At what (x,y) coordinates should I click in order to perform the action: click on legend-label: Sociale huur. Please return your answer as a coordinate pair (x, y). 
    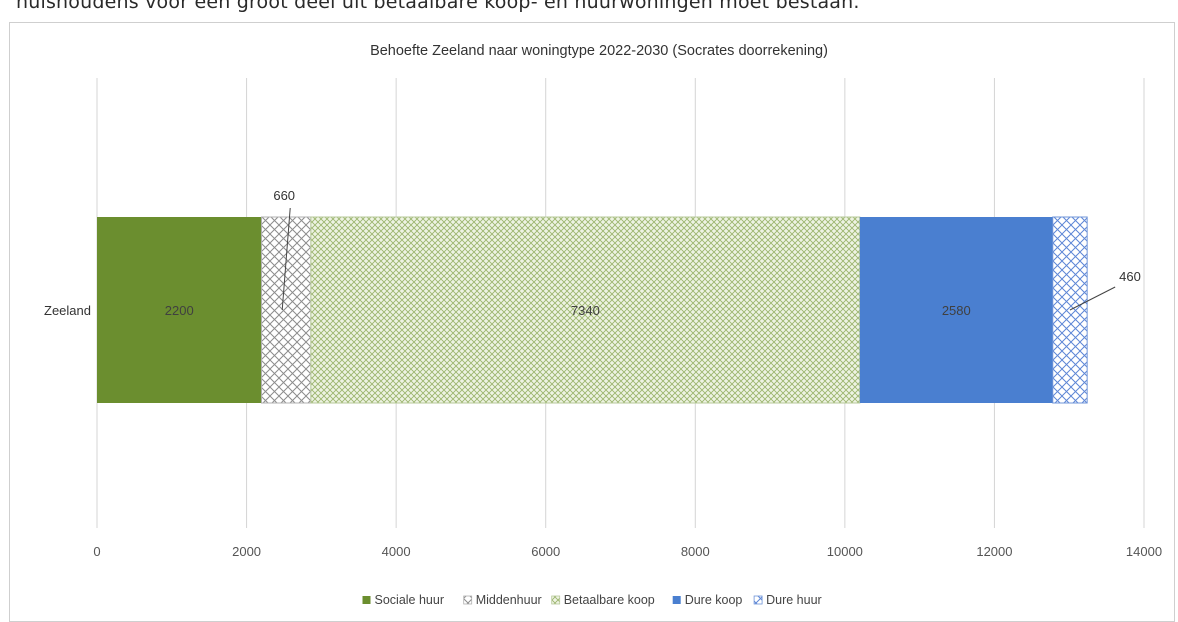
    Looking at the image, I should click on (410, 600).